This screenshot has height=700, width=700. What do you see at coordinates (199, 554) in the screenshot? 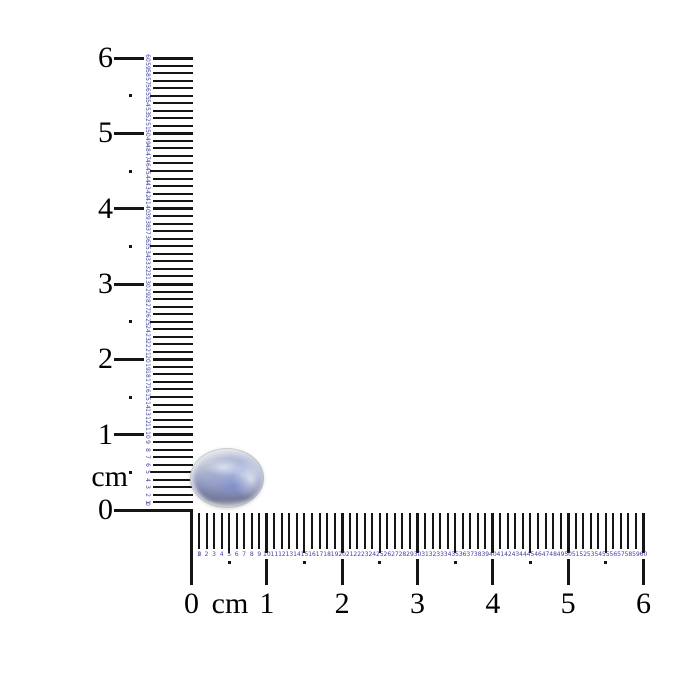
I see `h-mm-number: 1` at bounding box center [199, 554].